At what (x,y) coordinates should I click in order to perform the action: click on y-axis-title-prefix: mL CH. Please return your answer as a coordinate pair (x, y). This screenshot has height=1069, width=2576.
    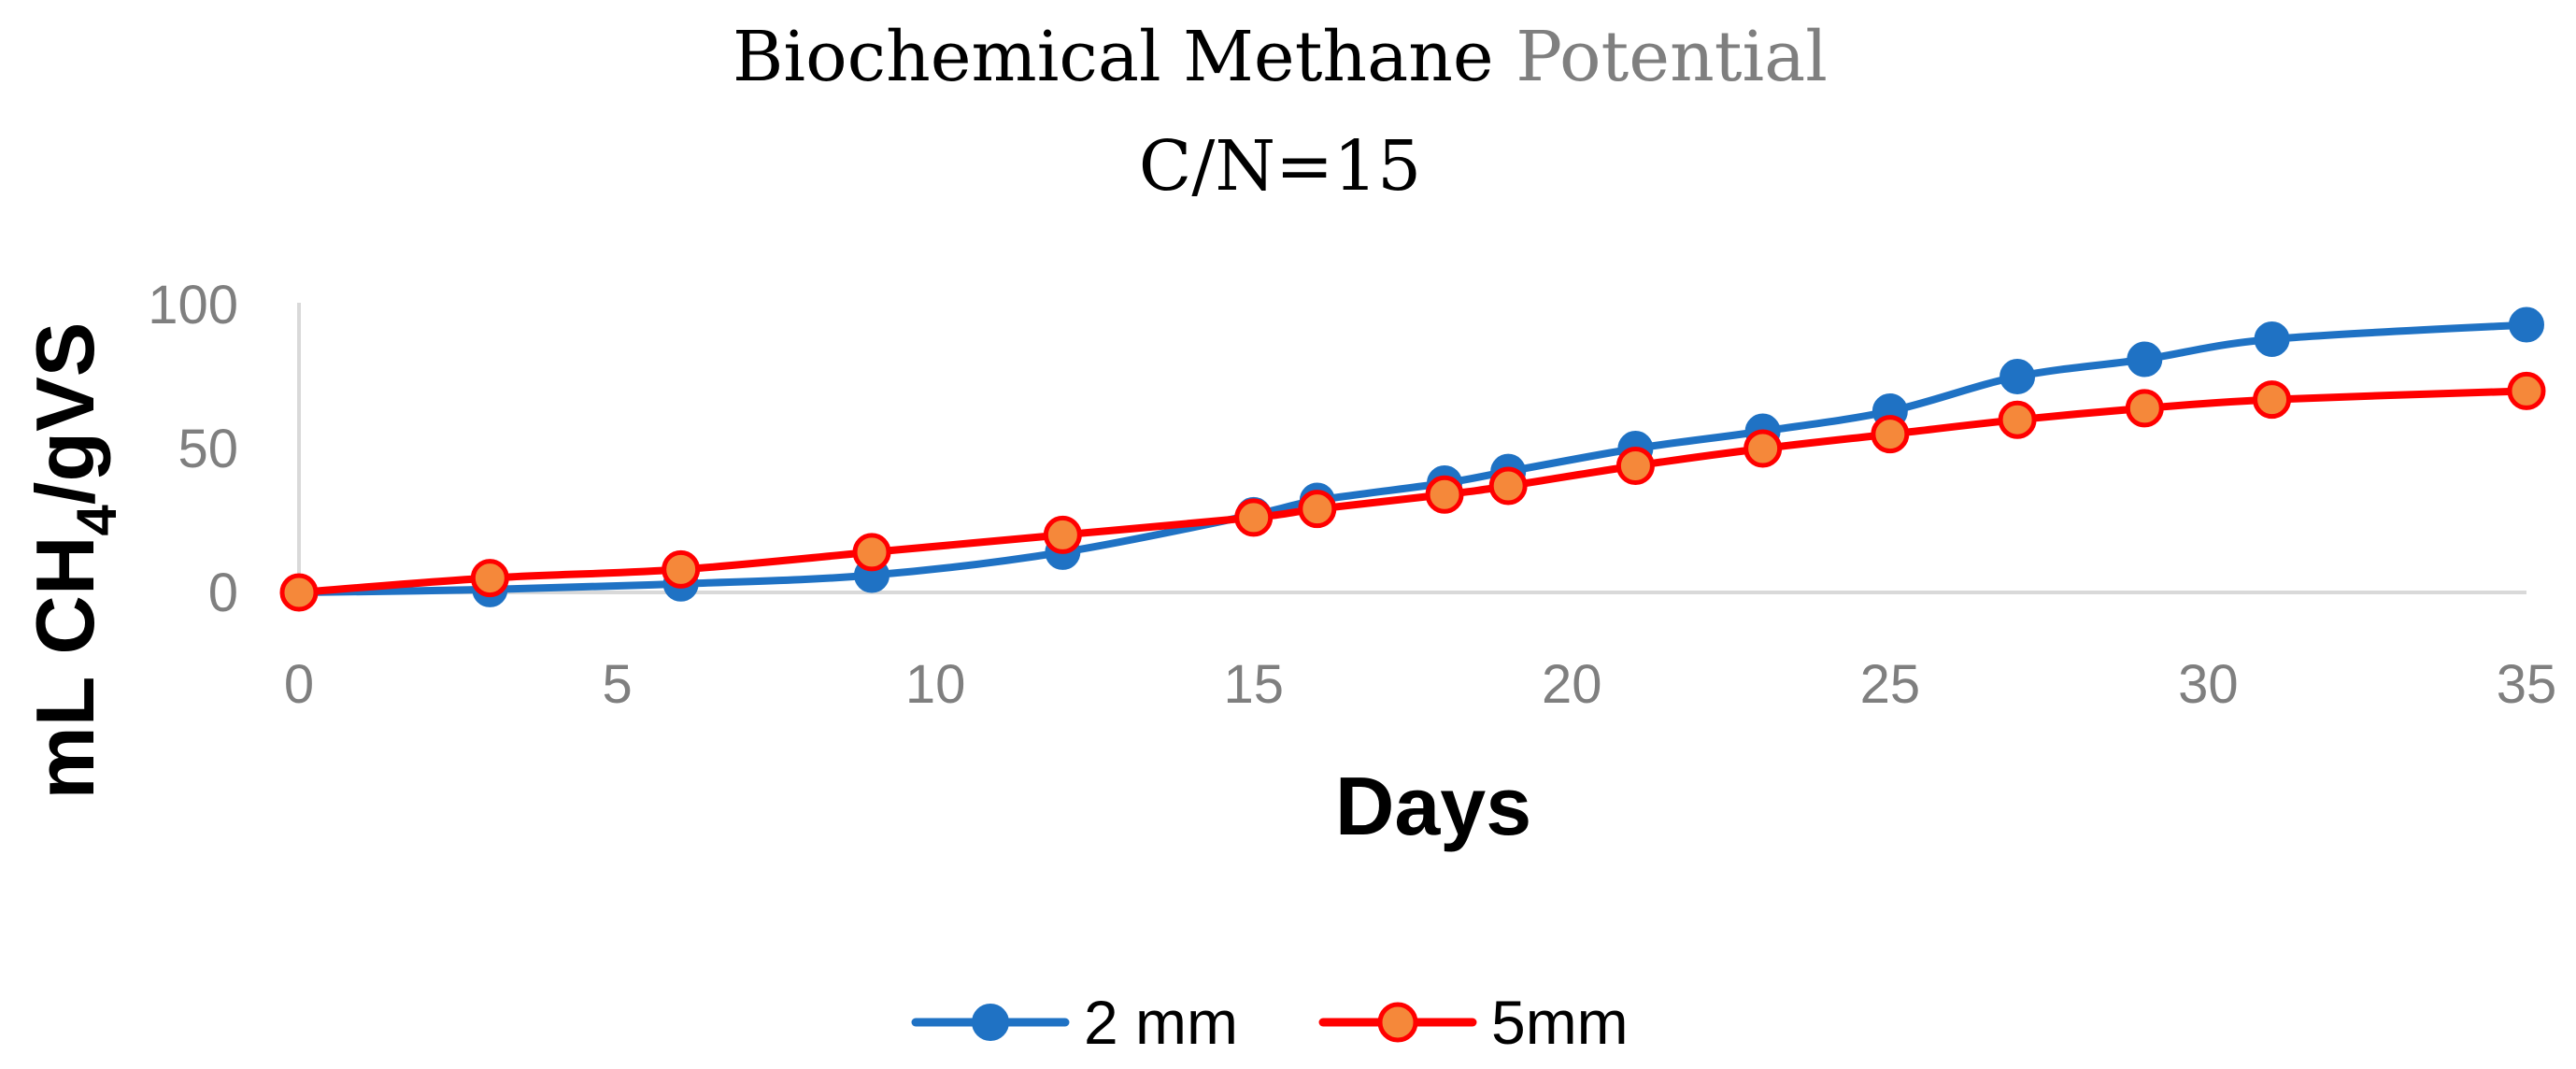
    Looking at the image, I should click on (65, 668).